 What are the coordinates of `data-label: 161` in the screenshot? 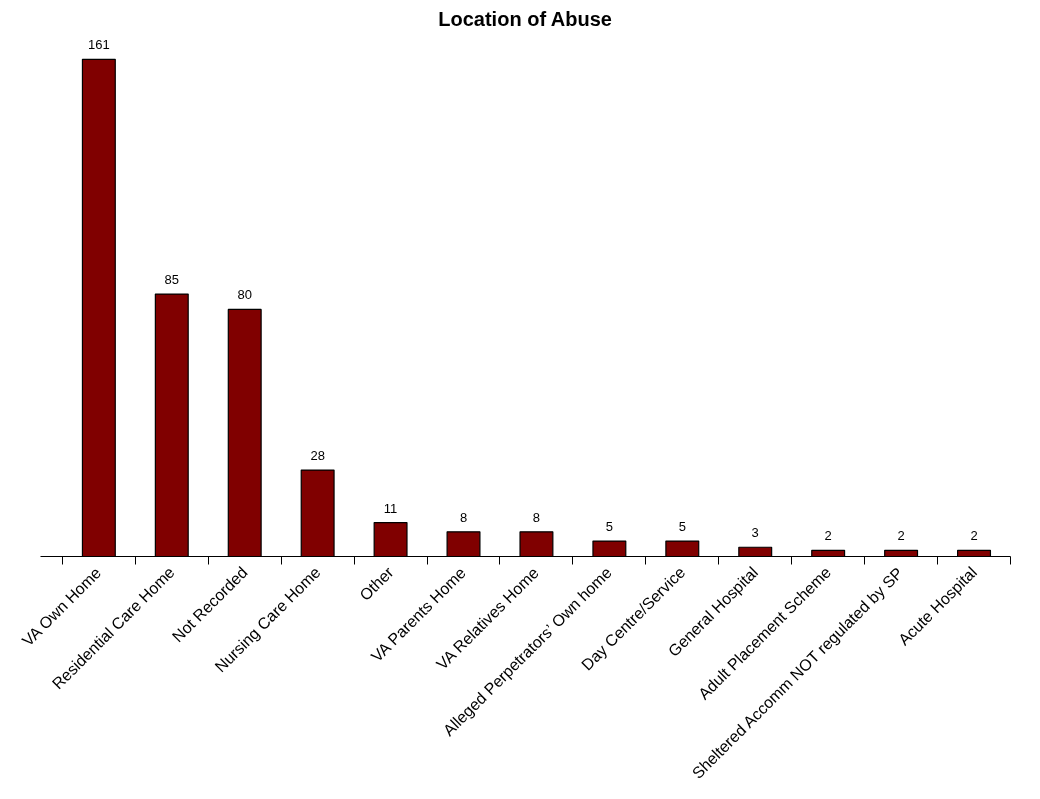 It's located at (99, 45).